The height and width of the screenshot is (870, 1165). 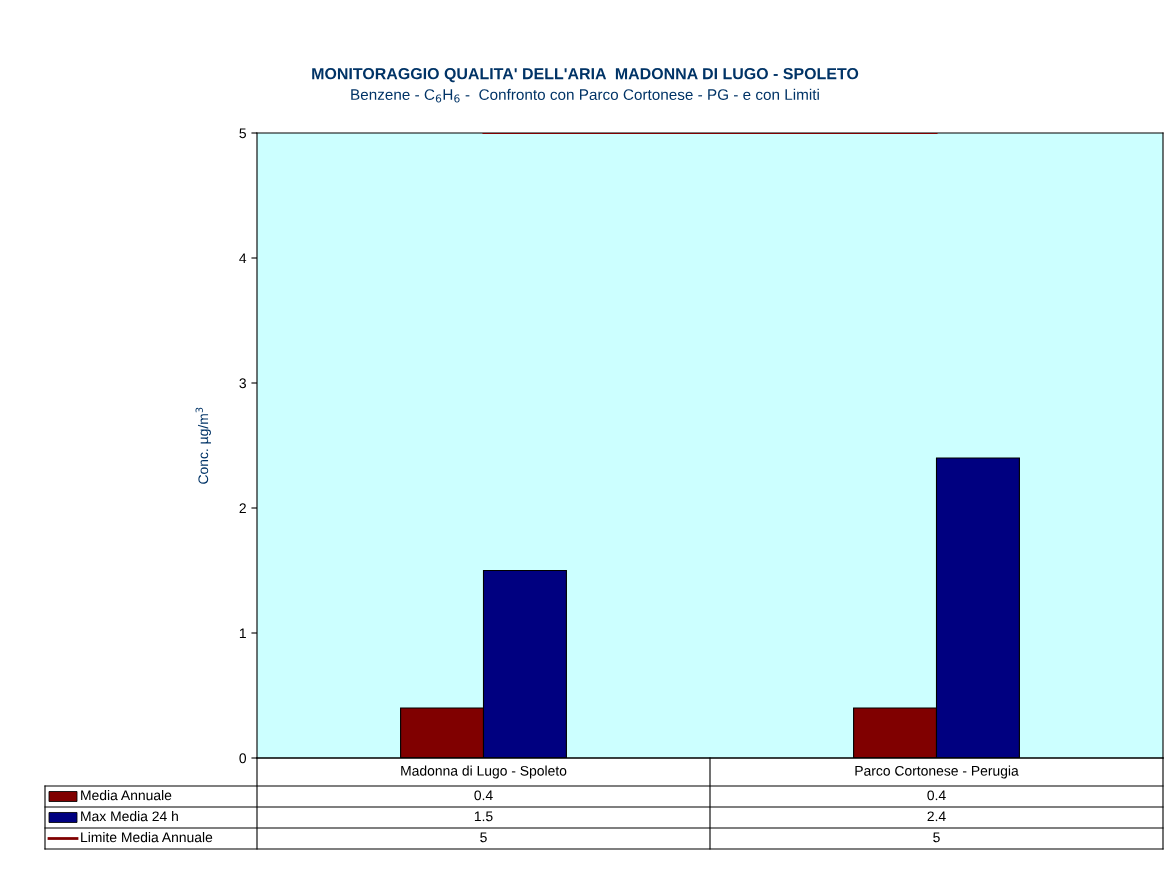 I want to click on data-label: 1.5, so click(x=483, y=816).